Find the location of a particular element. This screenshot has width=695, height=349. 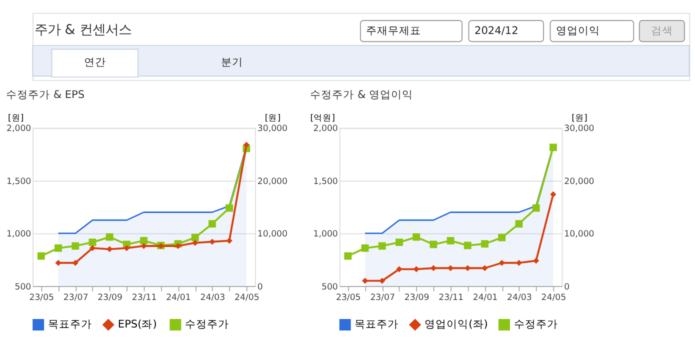

y-axis-title: [억원] is located at coordinates (322, 119).